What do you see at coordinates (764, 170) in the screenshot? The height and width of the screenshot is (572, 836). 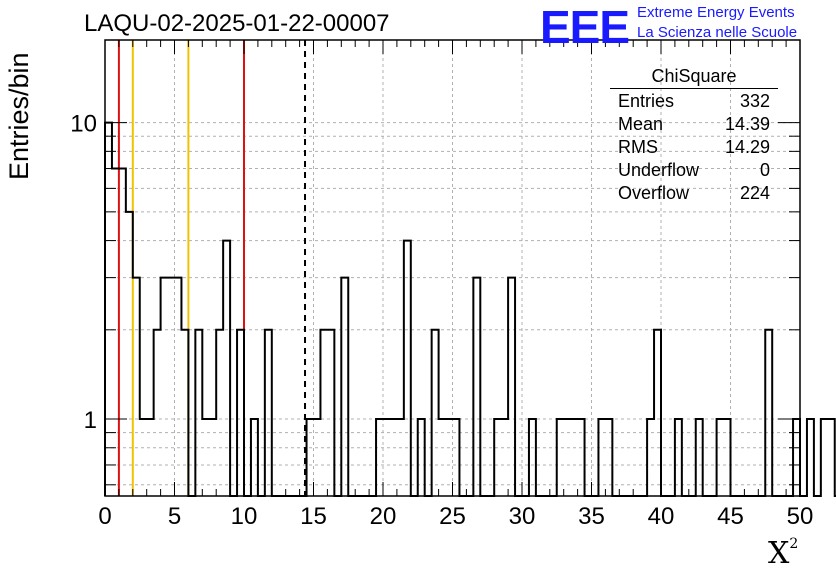 I see `stats-value: 0` at bounding box center [764, 170].